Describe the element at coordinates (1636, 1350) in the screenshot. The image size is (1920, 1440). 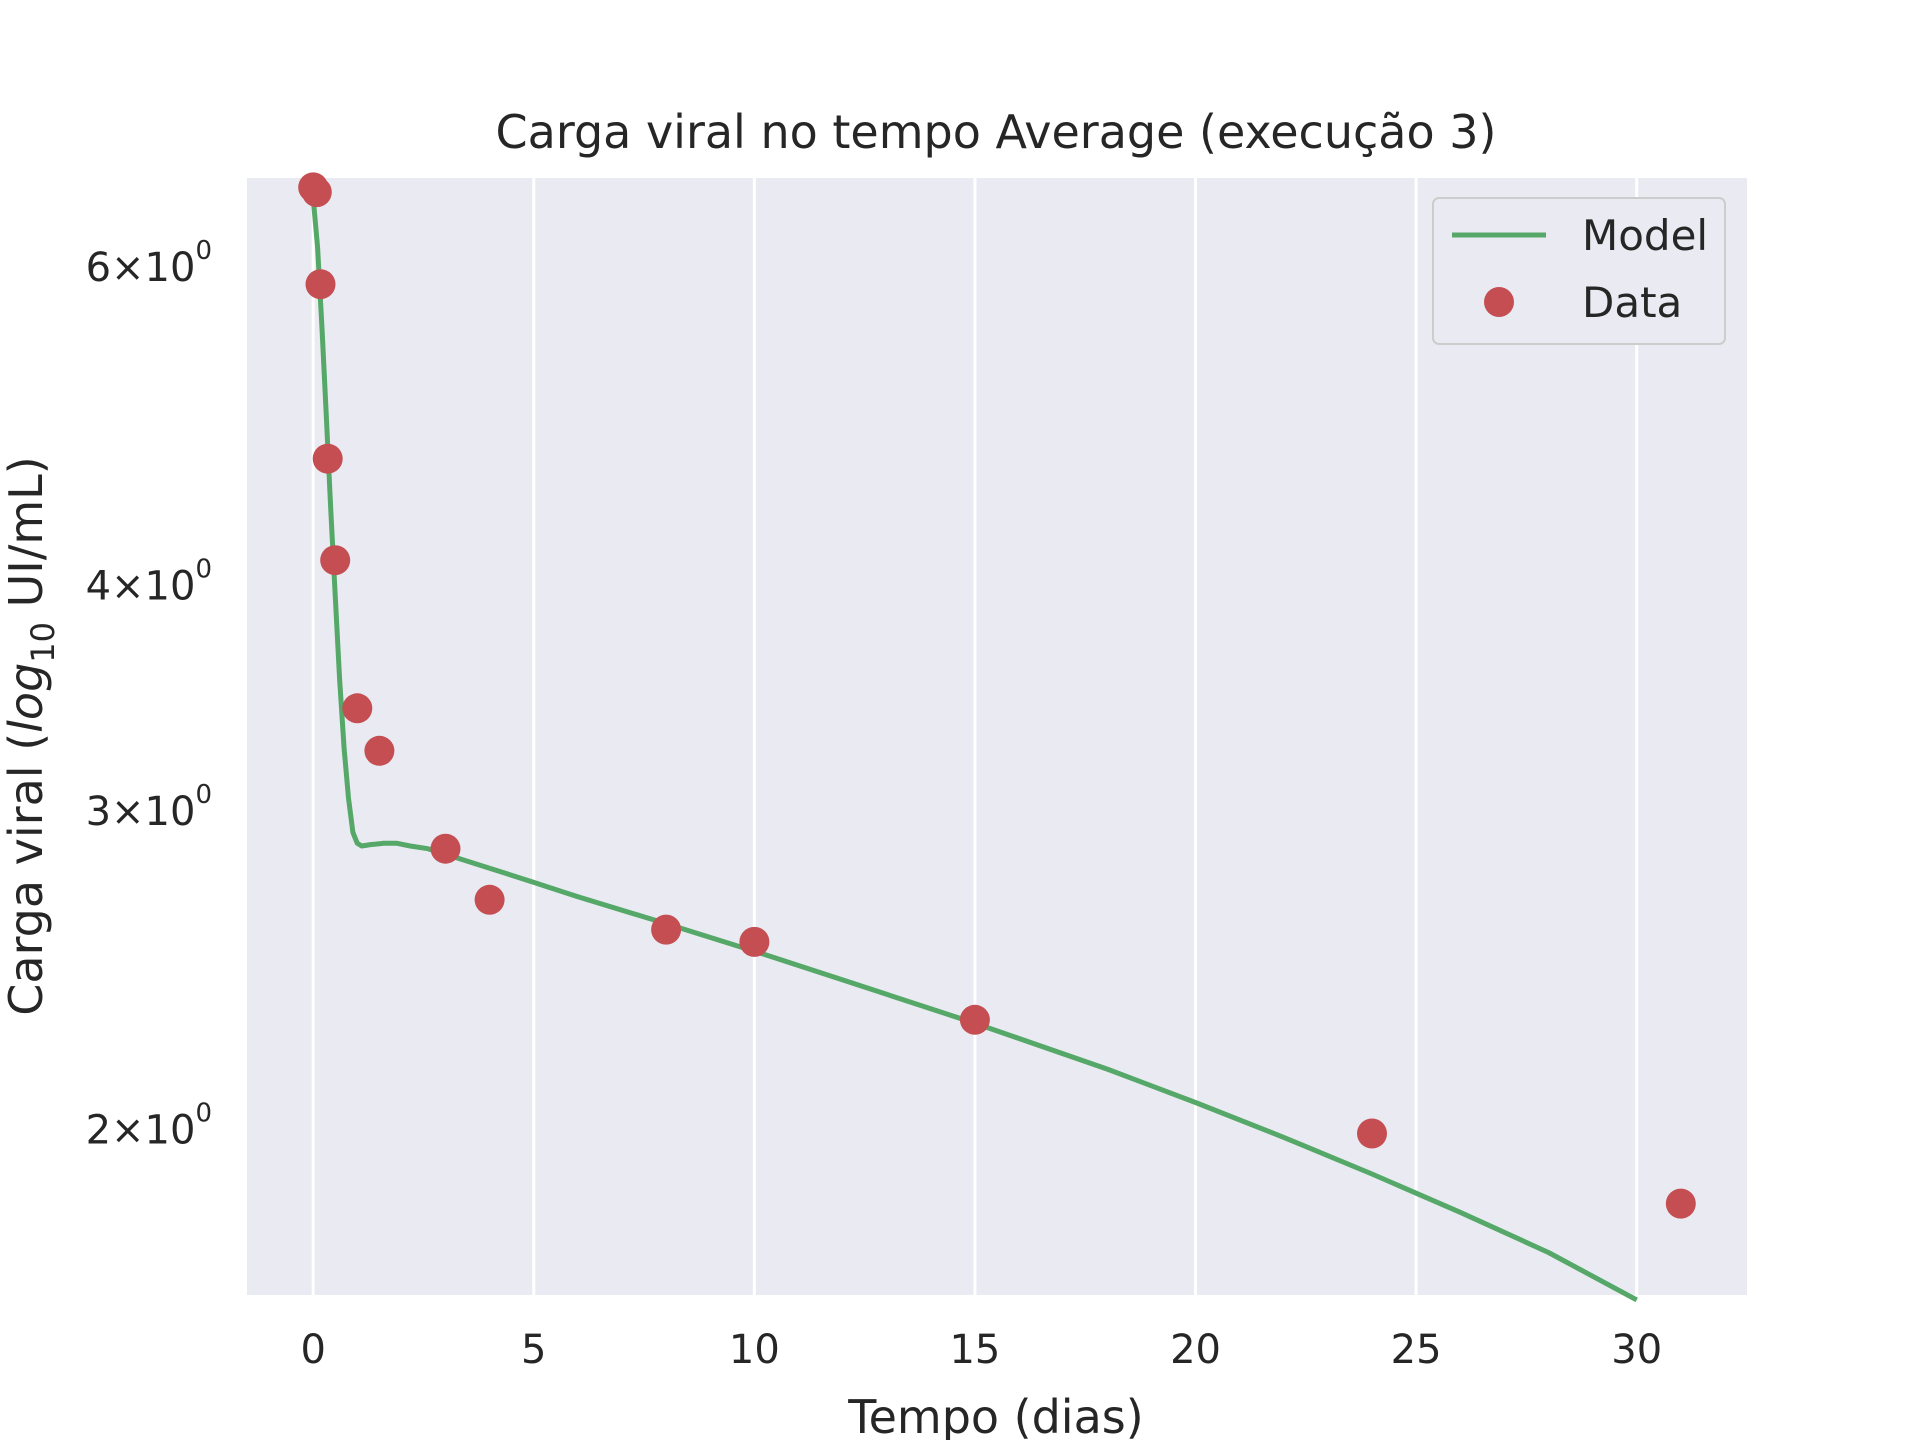
I see `x-tick-label: 30` at that location.